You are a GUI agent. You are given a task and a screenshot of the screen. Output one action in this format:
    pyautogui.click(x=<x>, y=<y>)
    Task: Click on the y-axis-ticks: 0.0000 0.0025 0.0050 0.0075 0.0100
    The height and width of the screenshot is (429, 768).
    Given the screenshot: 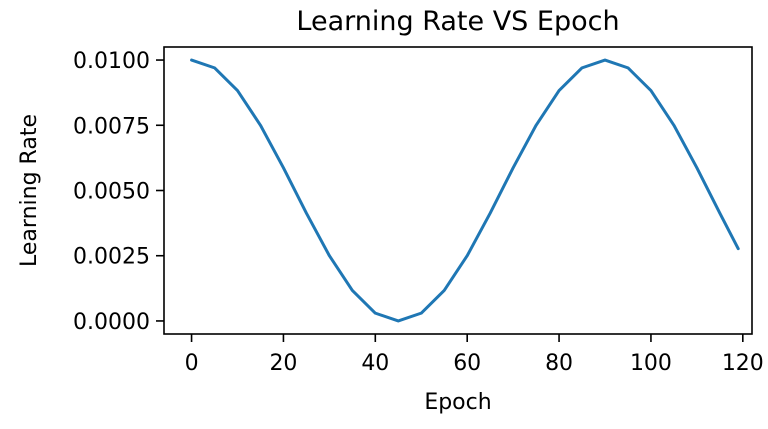 What is the action you would take?
    pyautogui.click(x=118, y=192)
    